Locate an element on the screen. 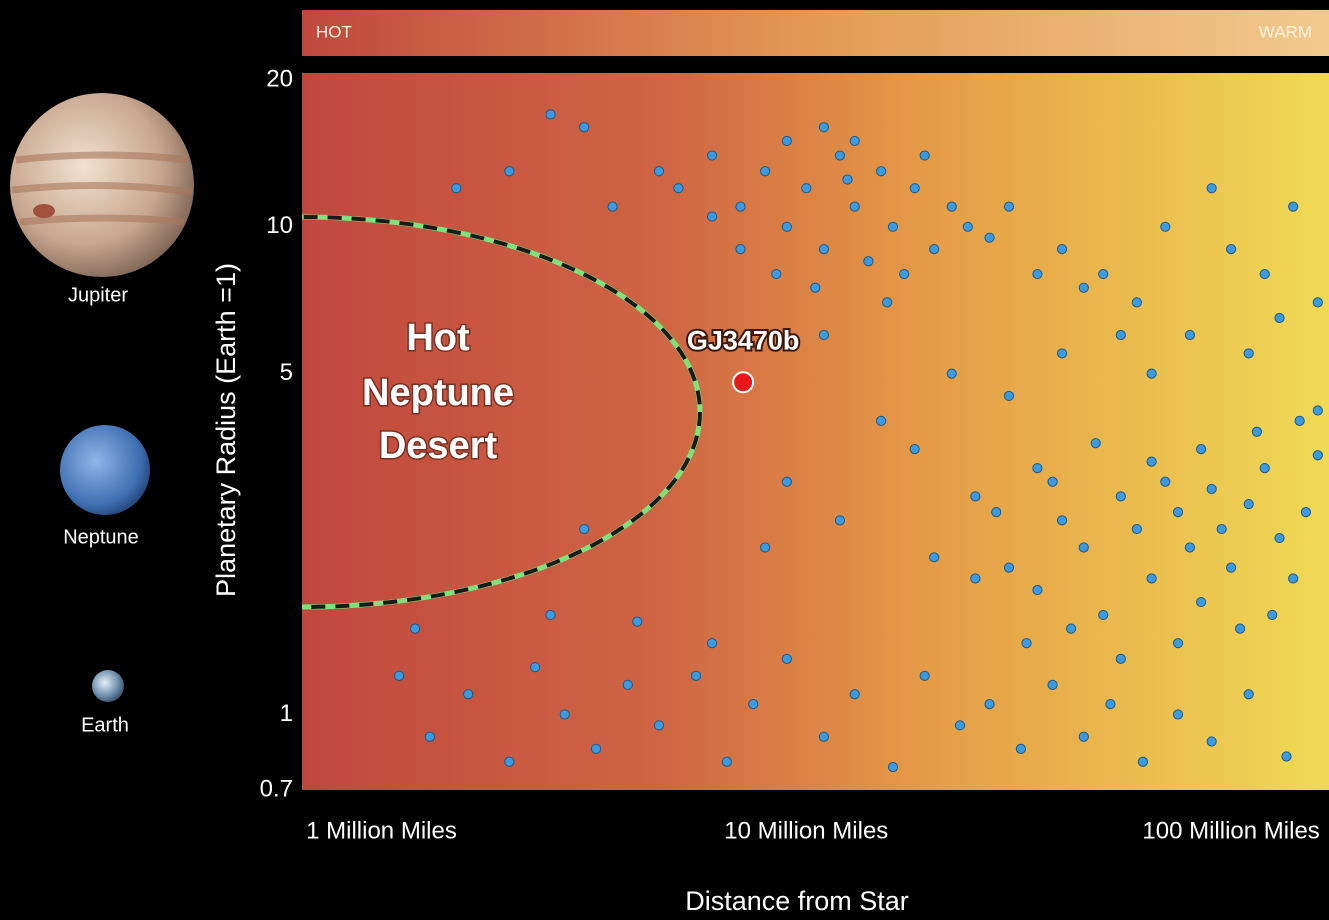 Image resolution: width=1329 pixels, height=920 pixels. y-axis-title: Planetary Radius (Earth =1) is located at coordinates (226, 430).